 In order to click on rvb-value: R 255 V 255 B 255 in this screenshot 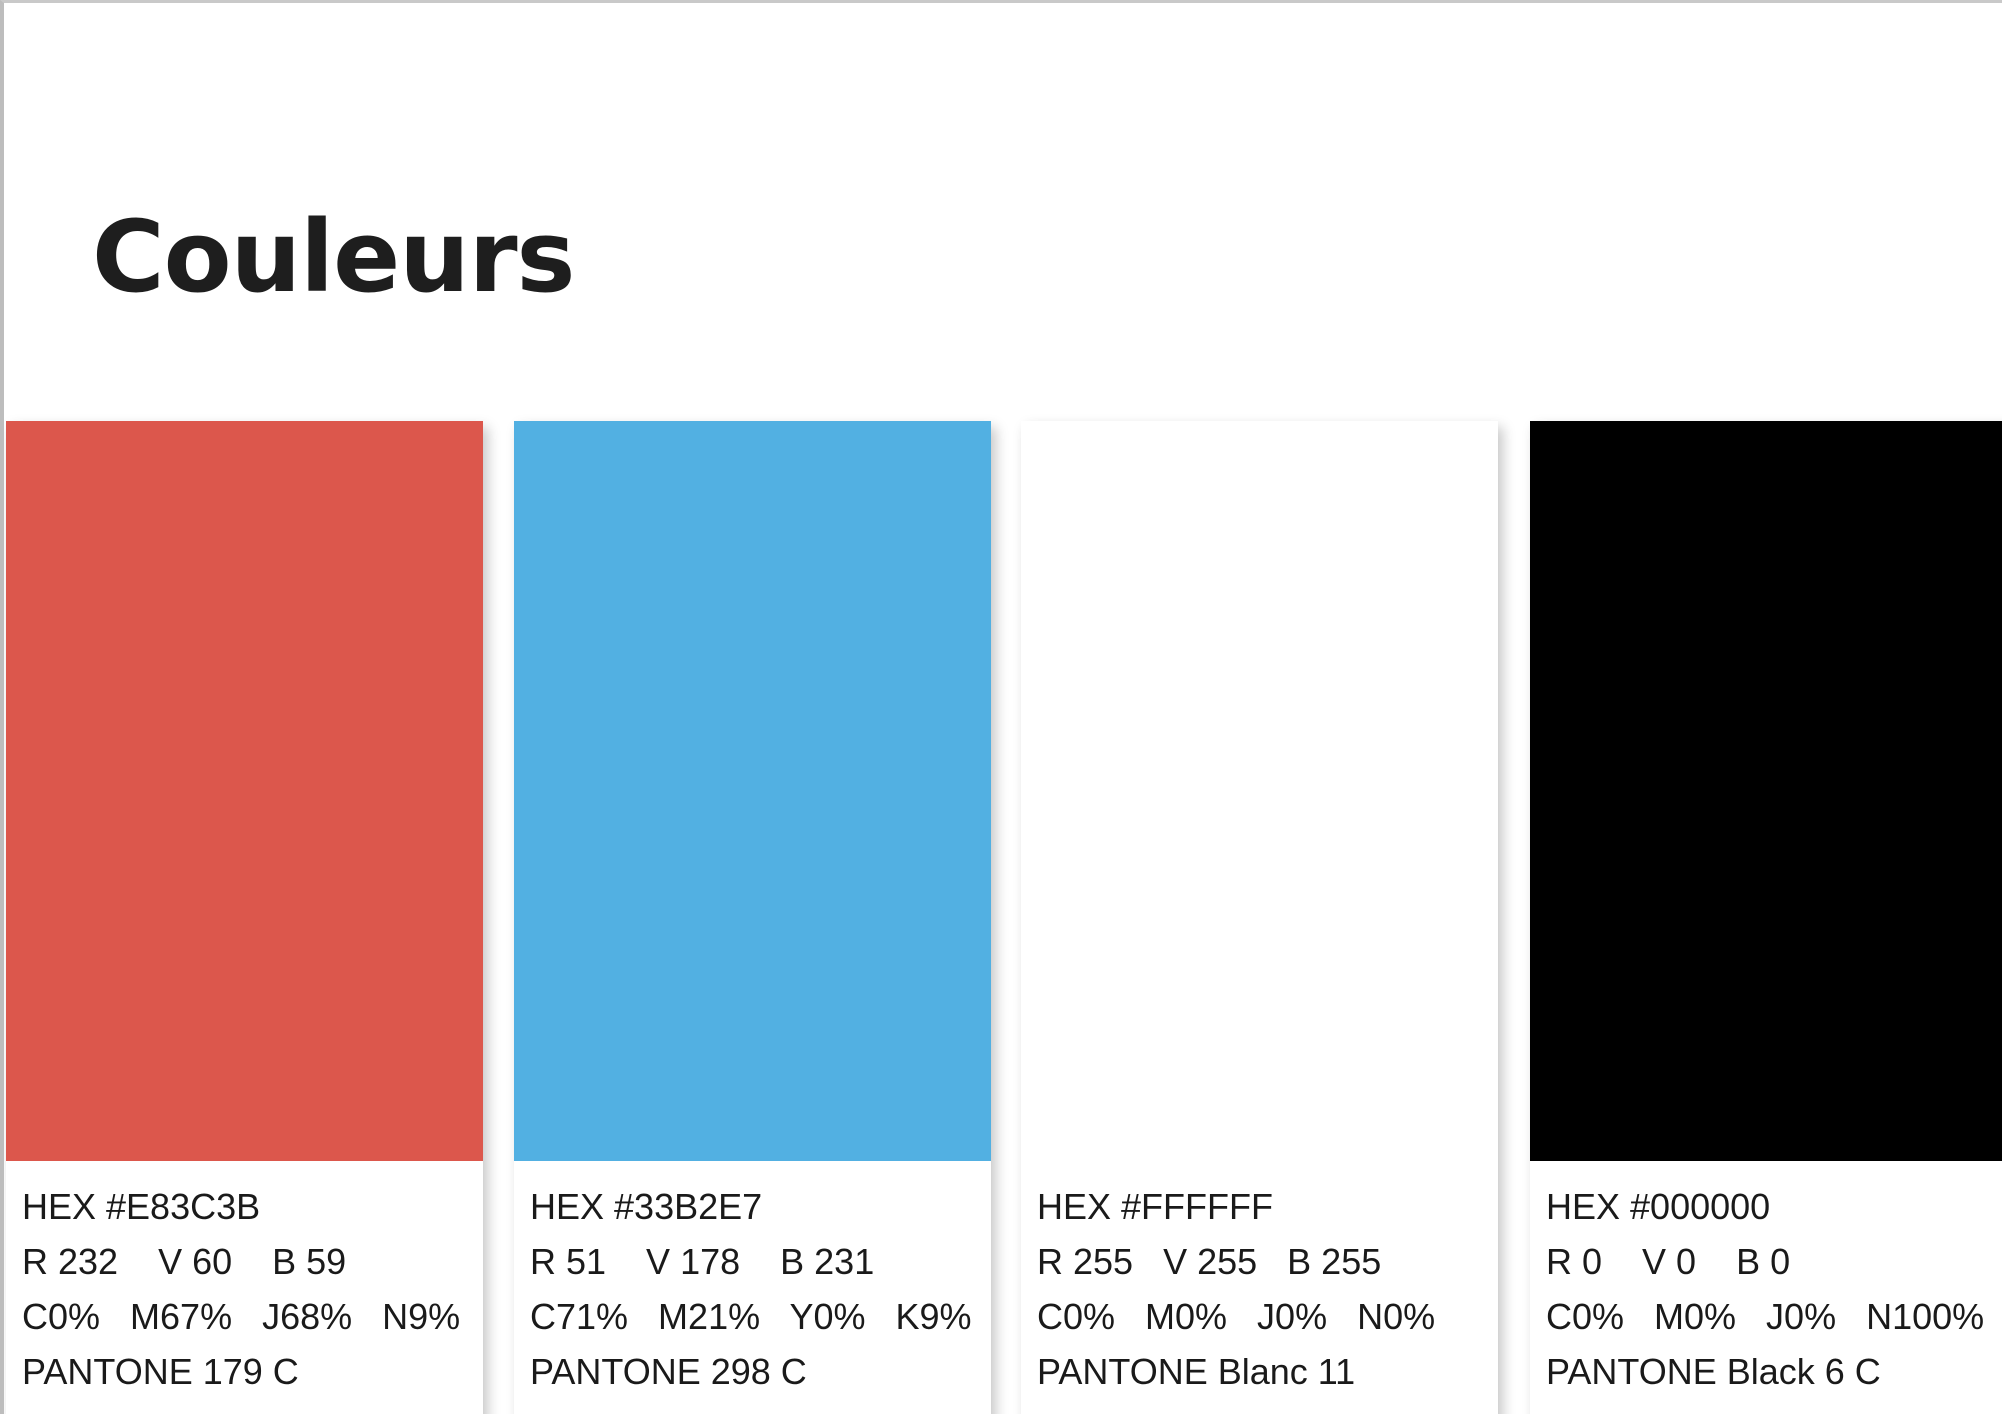, I will do `click(1209, 1261)`.